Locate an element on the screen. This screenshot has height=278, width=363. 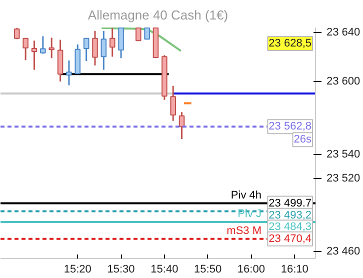
x-tick-label: 15:50 is located at coordinates (208, 270).